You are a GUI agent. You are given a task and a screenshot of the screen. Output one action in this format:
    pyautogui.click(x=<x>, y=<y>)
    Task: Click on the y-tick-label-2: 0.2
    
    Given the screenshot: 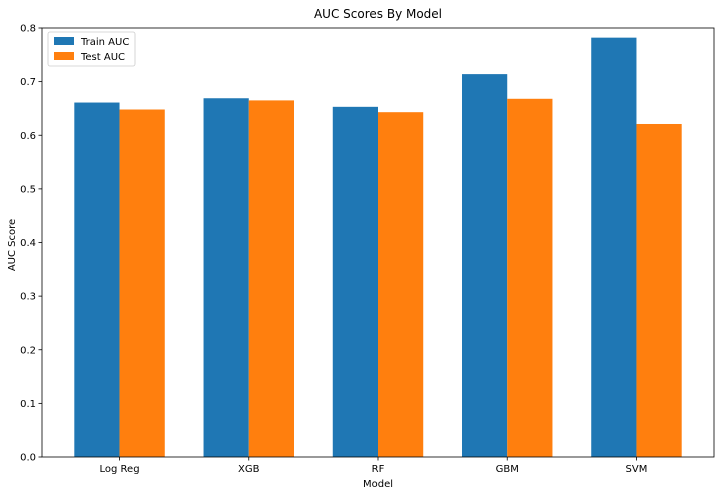 What is the action you would take?
    pyautogui.click(x=28, y=350)
    